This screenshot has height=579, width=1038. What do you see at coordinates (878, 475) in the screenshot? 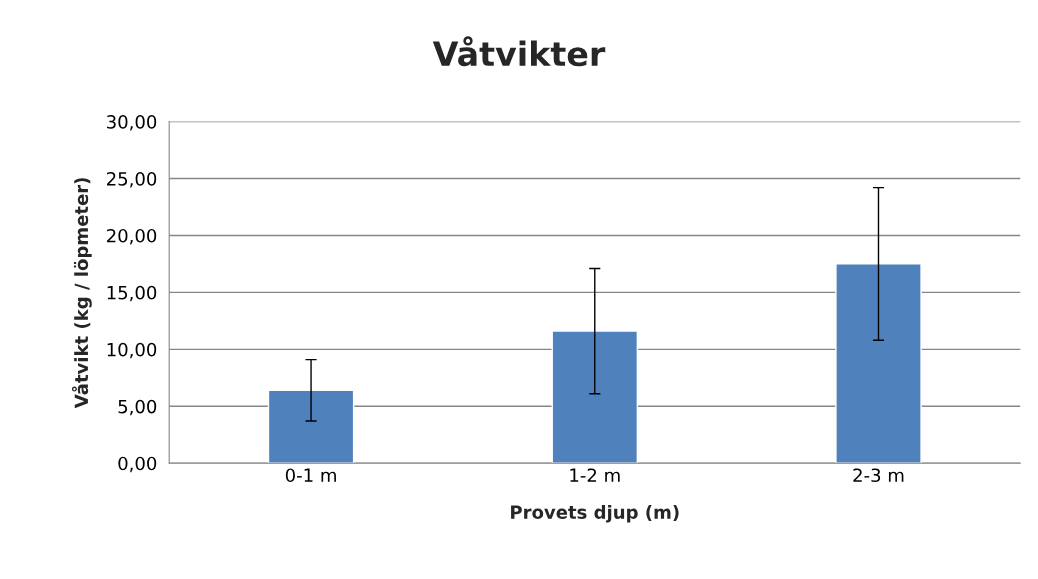
I see `x-tick-label: 2-3 m` at bounding box center [878, 475].